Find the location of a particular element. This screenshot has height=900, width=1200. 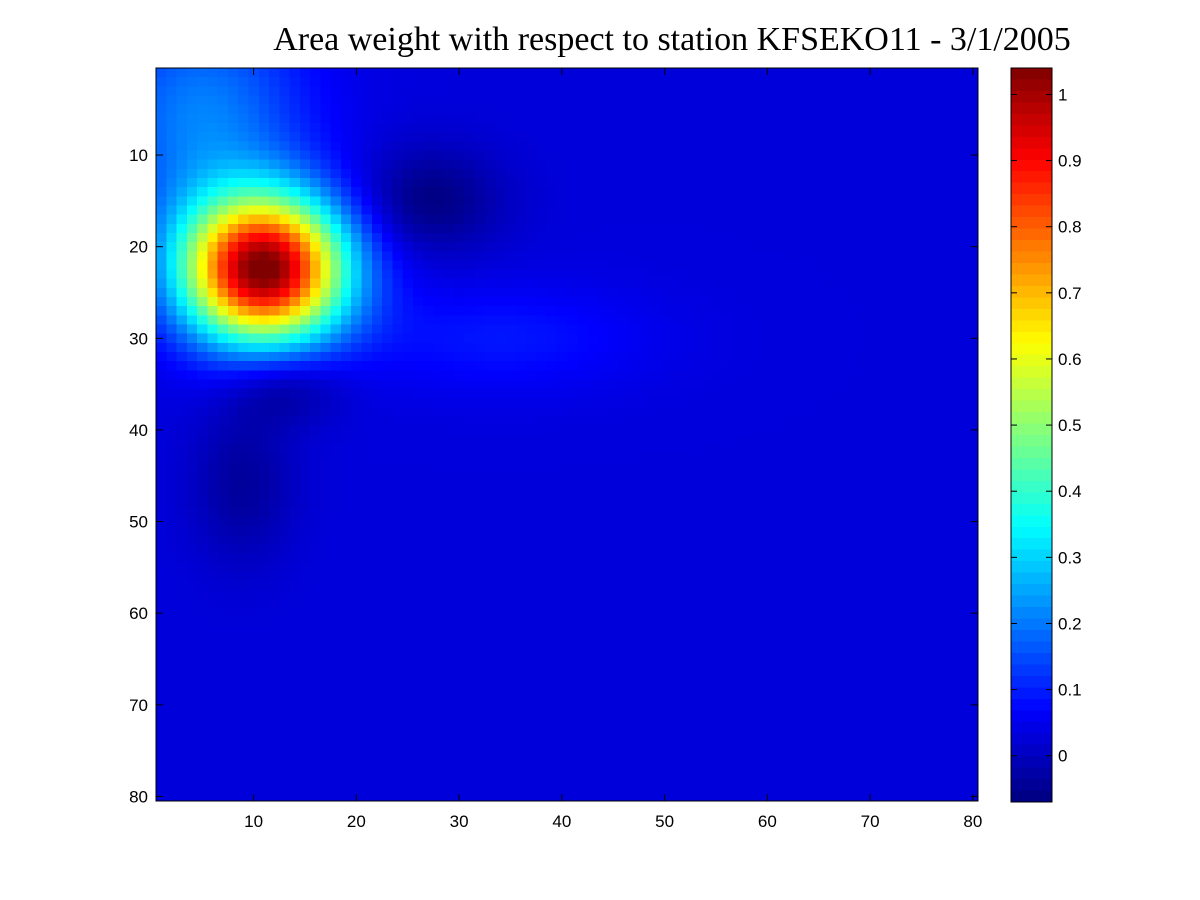

colorbar-tick-label: 1 is located at coordinates (1062, 94).